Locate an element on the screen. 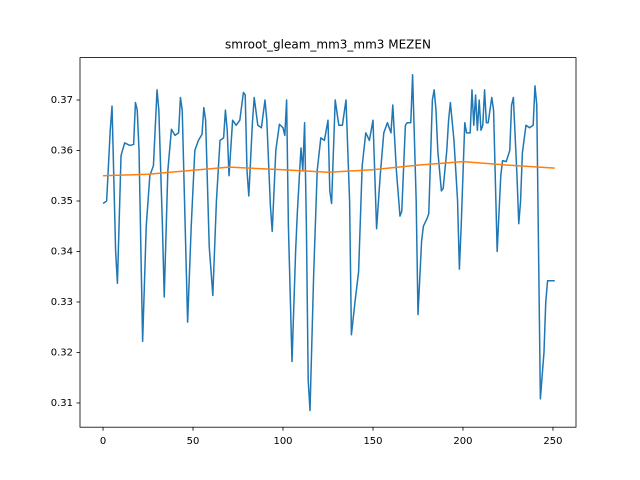 Image resolution: width=640 pixels, height=480 pixels. y-tick-label: 0.34 is located at coordinates (62, 251).